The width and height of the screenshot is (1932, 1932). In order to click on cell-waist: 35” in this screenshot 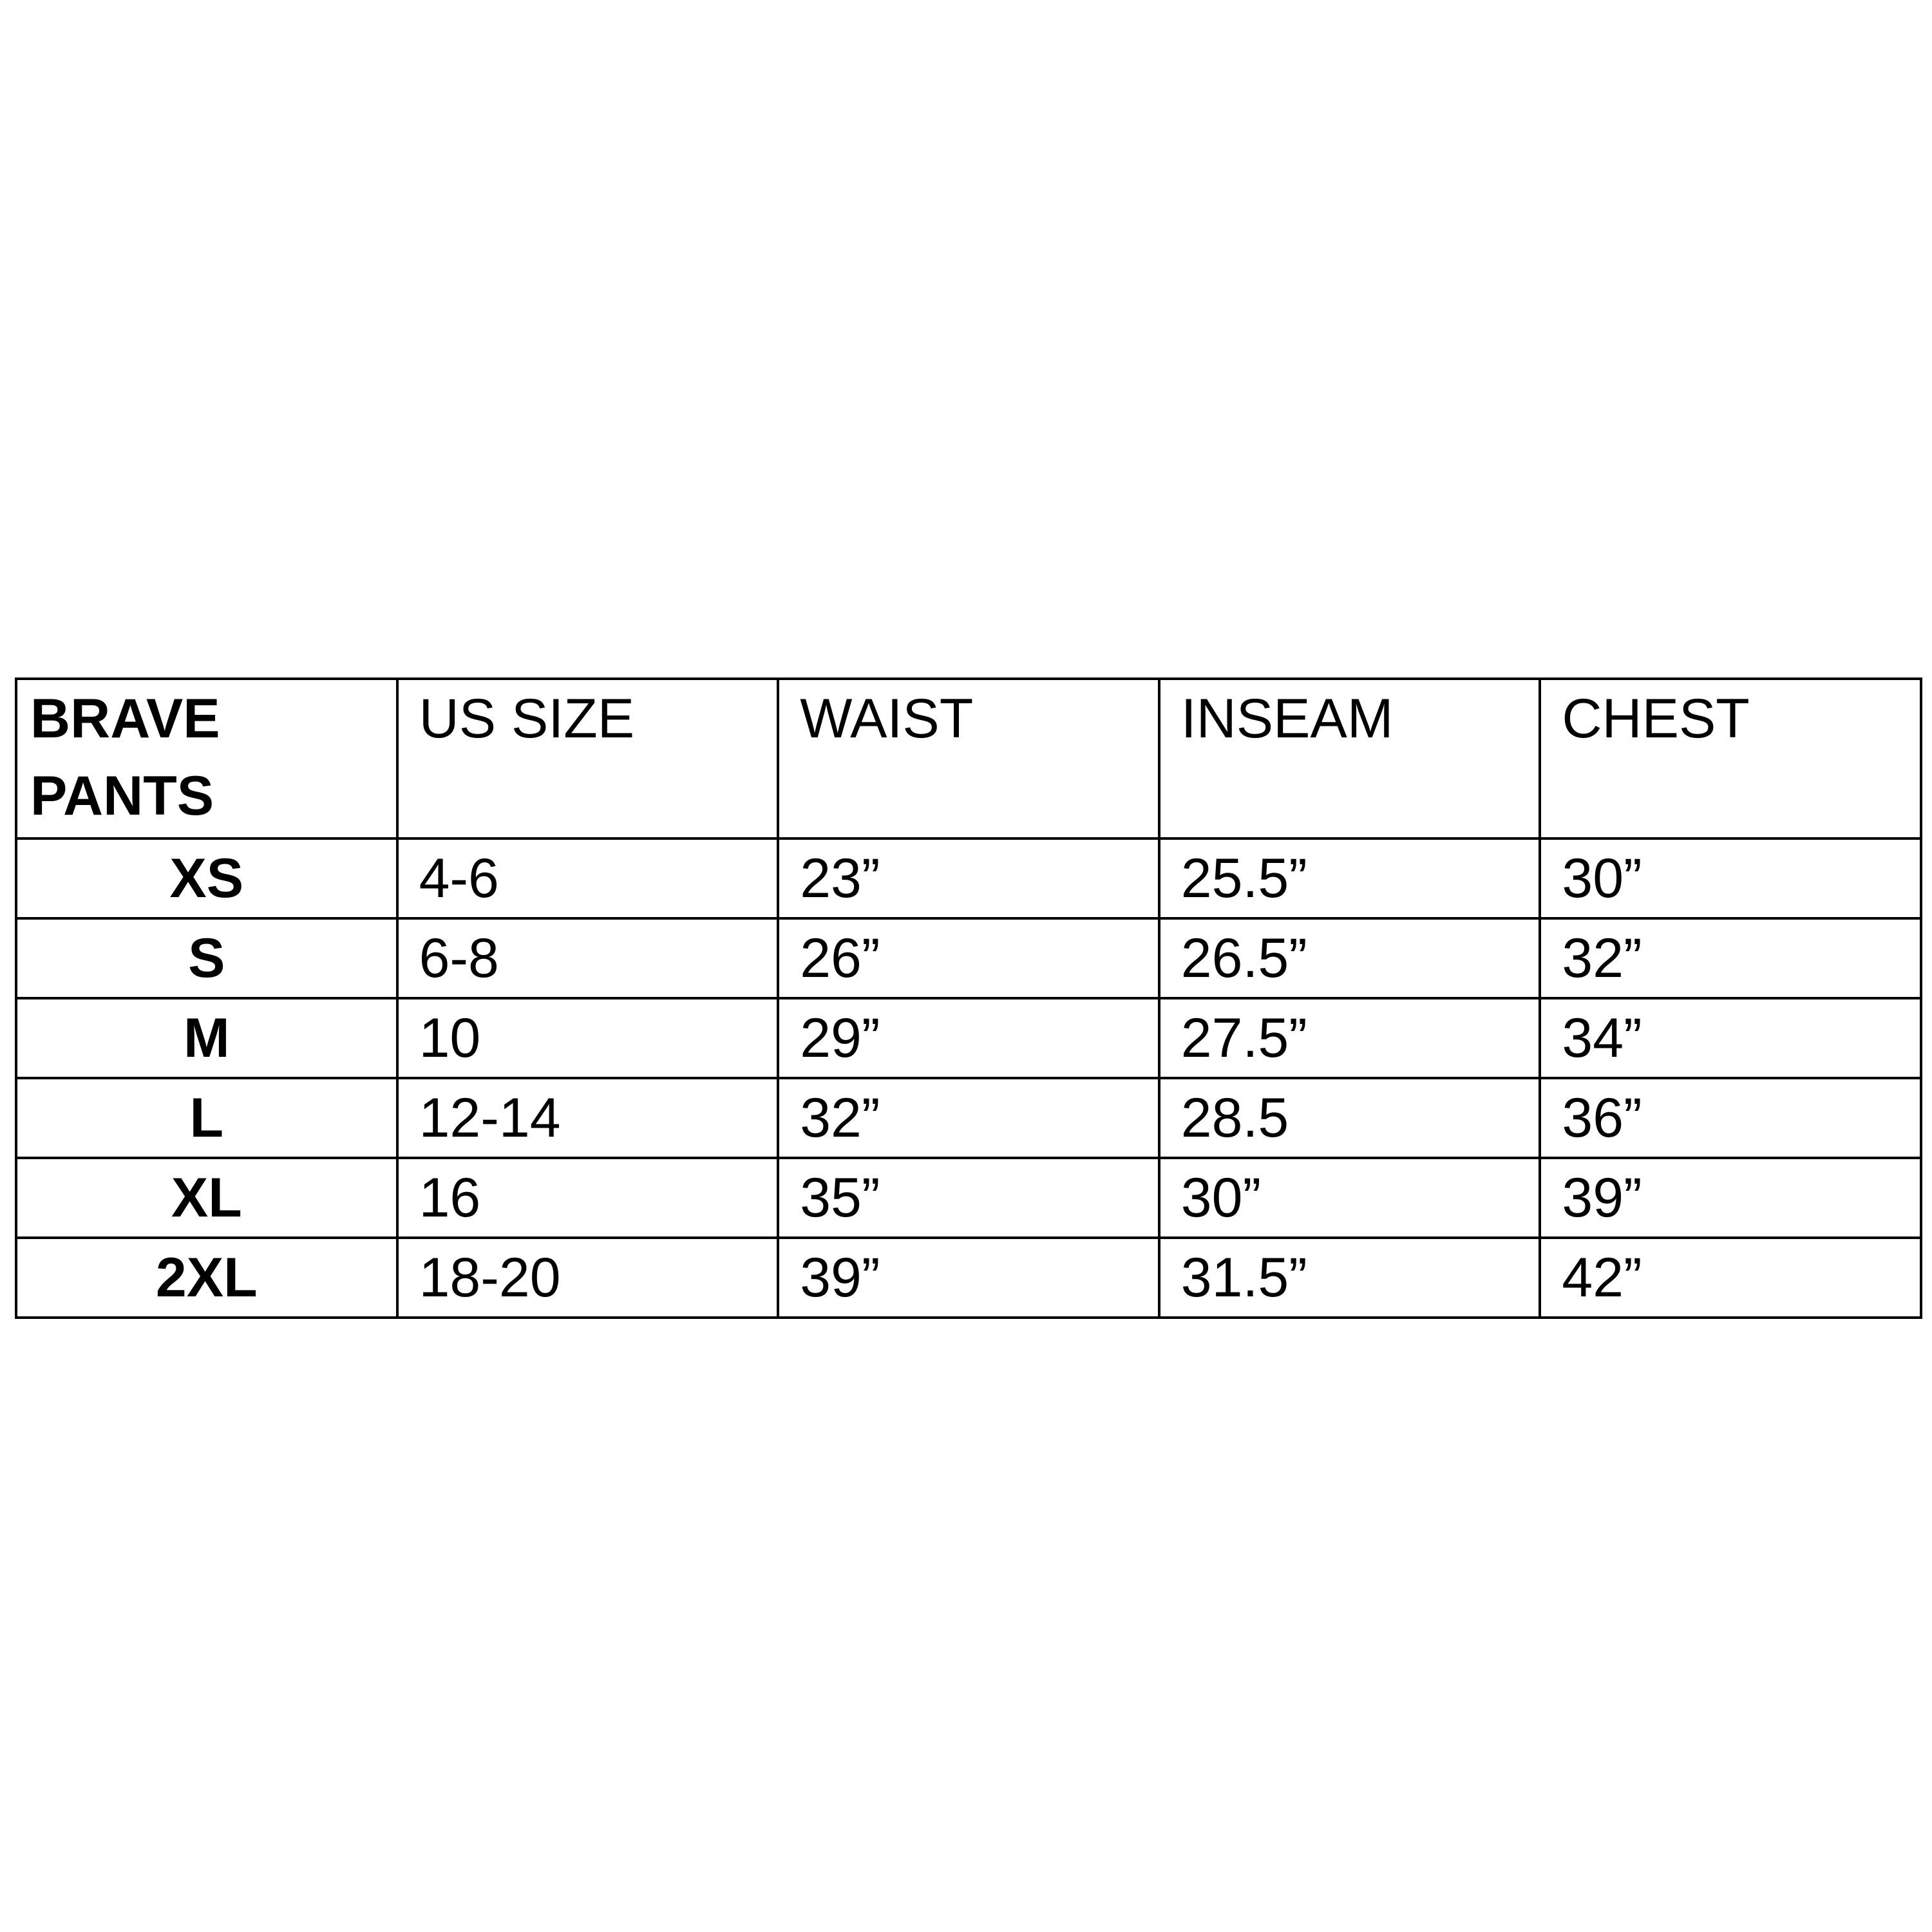, I will do `click(969, 1198)`.